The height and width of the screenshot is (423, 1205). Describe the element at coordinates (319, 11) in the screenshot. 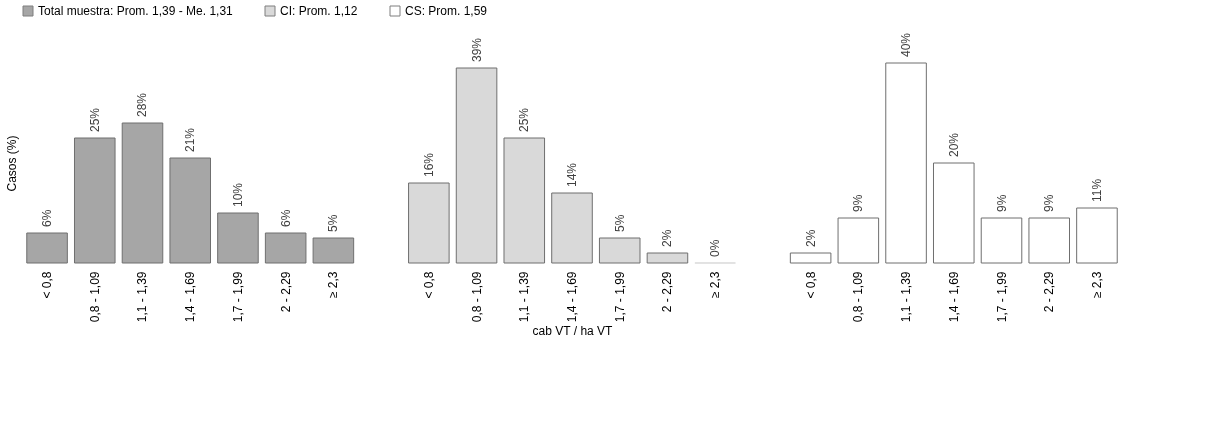

I see `legend-label: CI: Prom. 1,12` at that location.